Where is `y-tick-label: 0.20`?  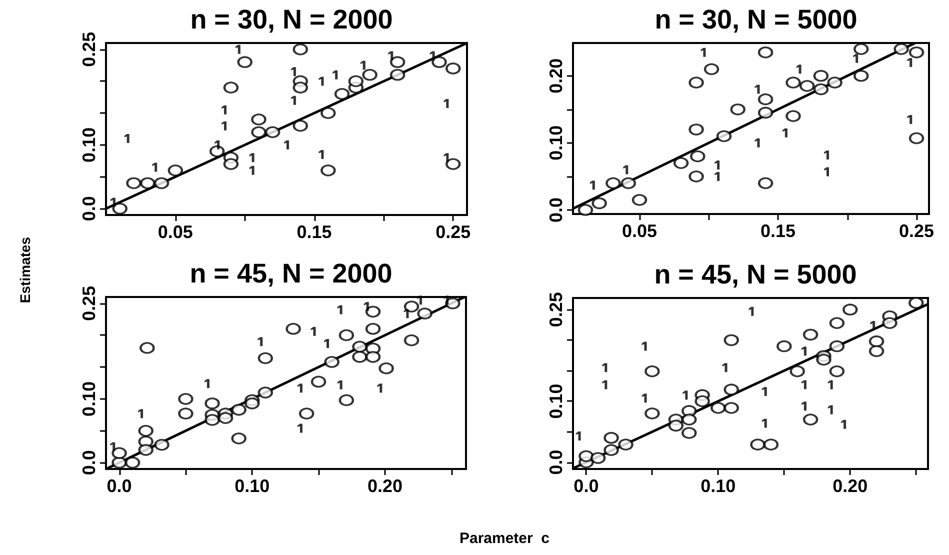 y-tick-label: 0.20 is located at coordinates (556, 76).